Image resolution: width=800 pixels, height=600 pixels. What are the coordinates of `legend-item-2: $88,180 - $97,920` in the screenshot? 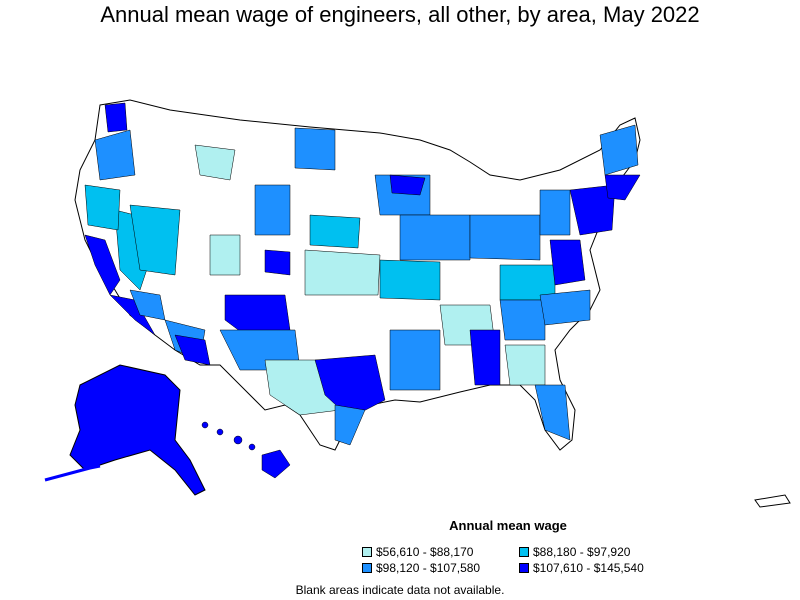 It's located at (574, 552).